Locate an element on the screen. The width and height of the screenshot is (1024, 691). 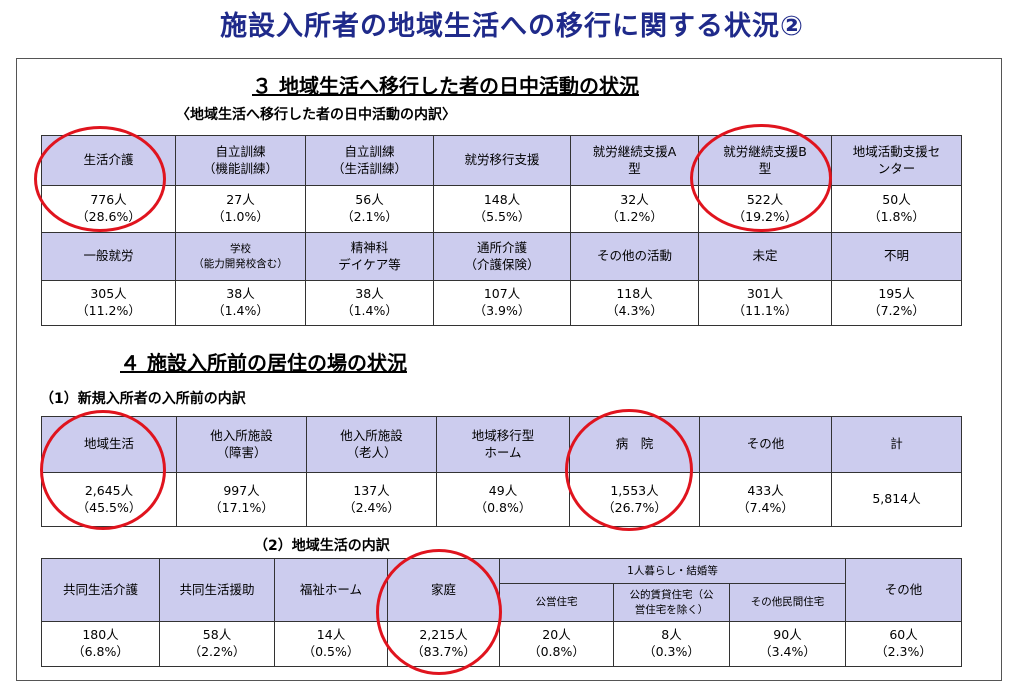
value-cell: 107人 （3.9%） is located at coordinates (502, 303).